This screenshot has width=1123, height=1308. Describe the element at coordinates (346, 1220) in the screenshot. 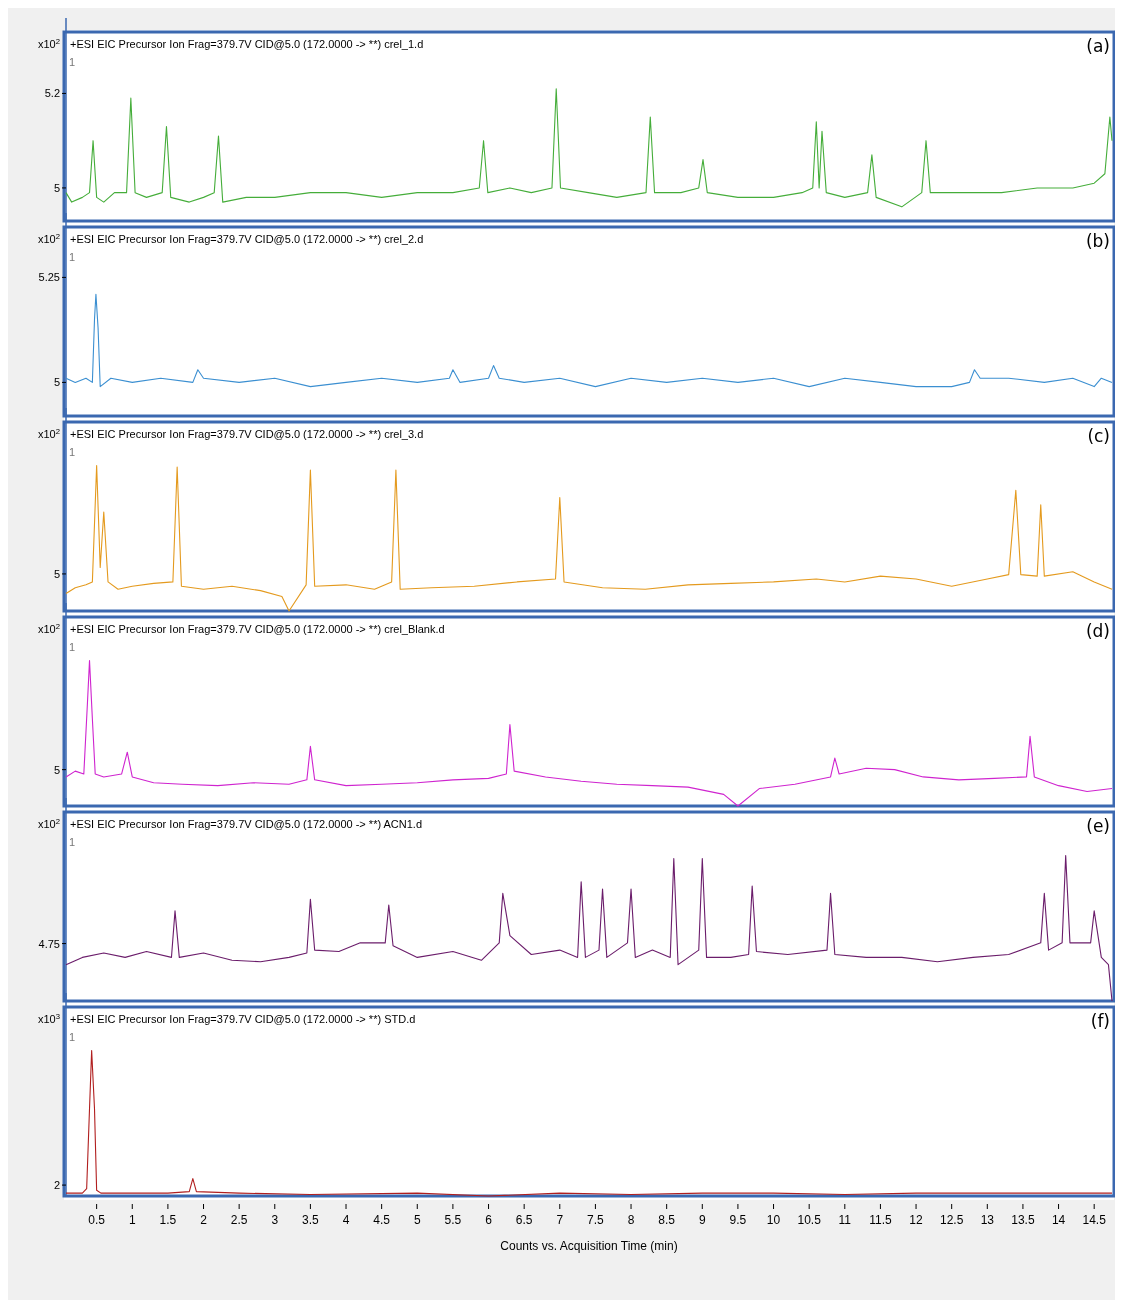

I see `x-tick-label: 4` at that location.